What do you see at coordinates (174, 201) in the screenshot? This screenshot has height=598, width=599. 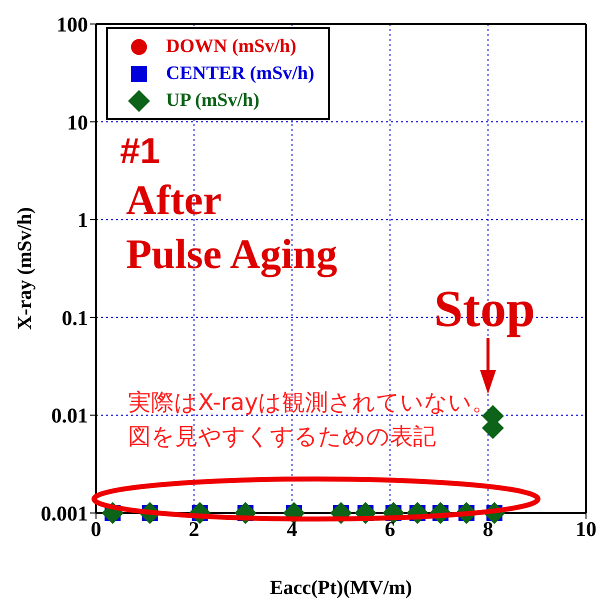 I see `annotation: After` at bounding box center [174, 201].